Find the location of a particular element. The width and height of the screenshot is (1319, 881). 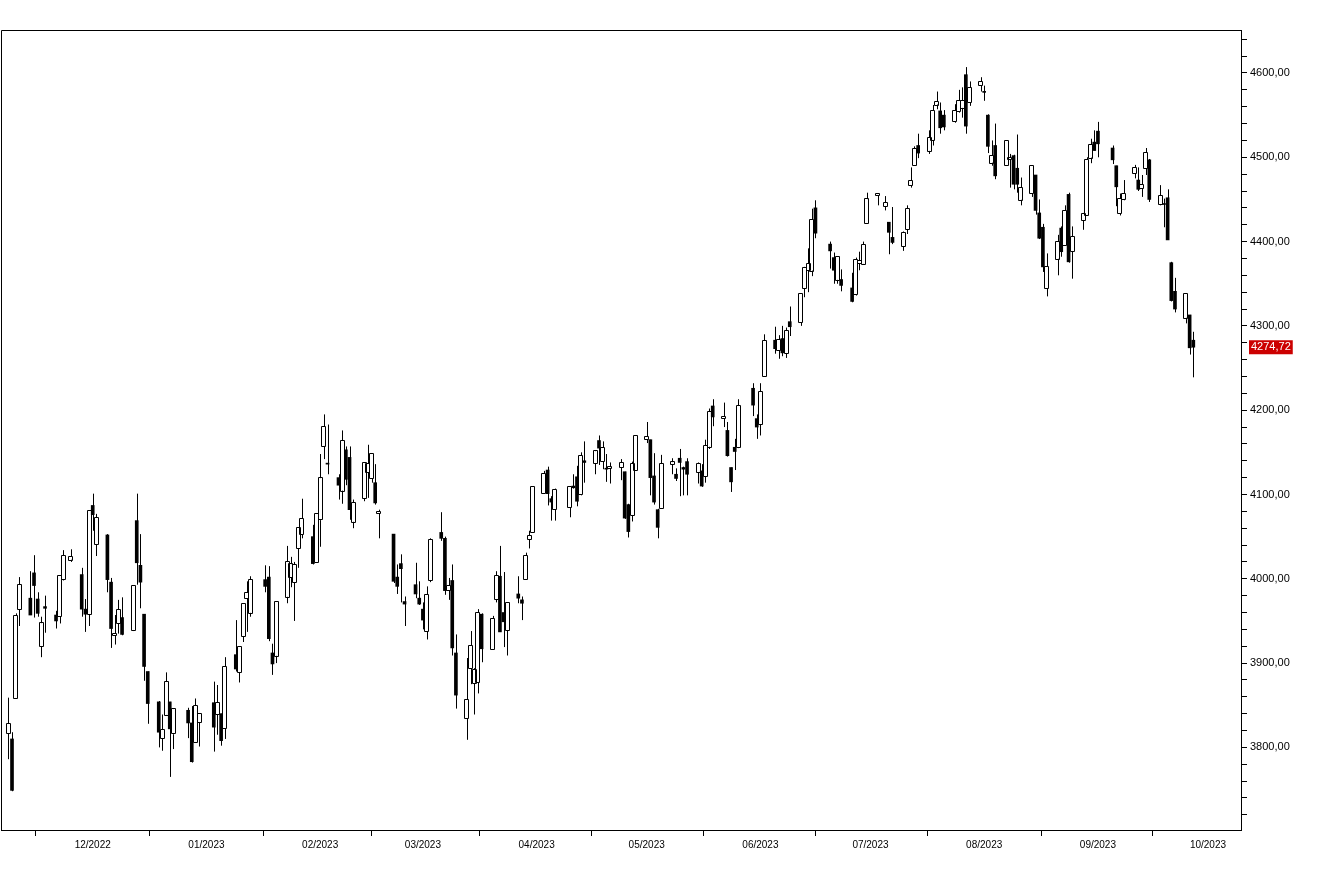

y-tick-label: 3900,00 is located at coordinates (1270, 662).